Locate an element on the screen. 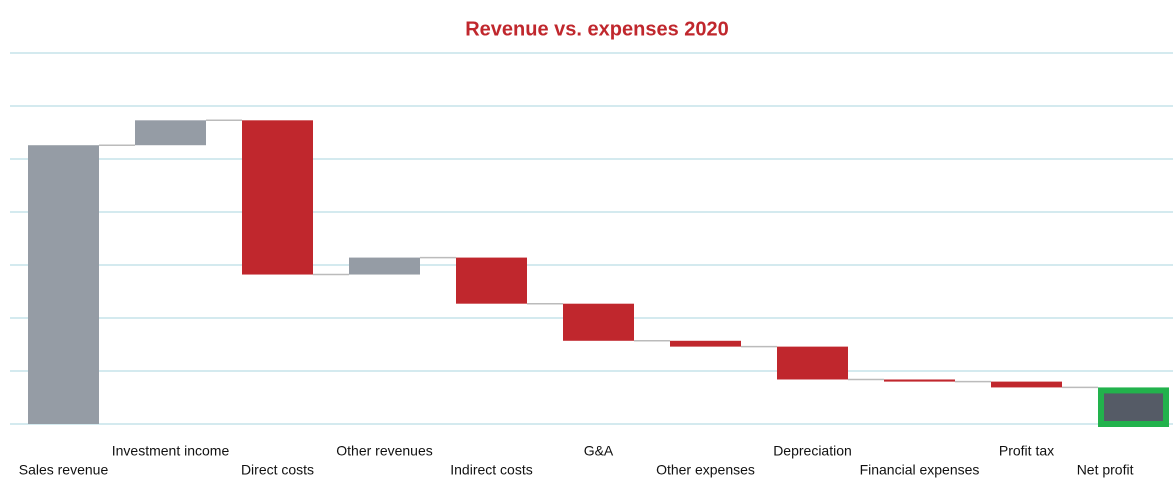 This screenshot has width=1173, height=479. x-tick-label: Sales revenue is located at coordinates (64, 470).